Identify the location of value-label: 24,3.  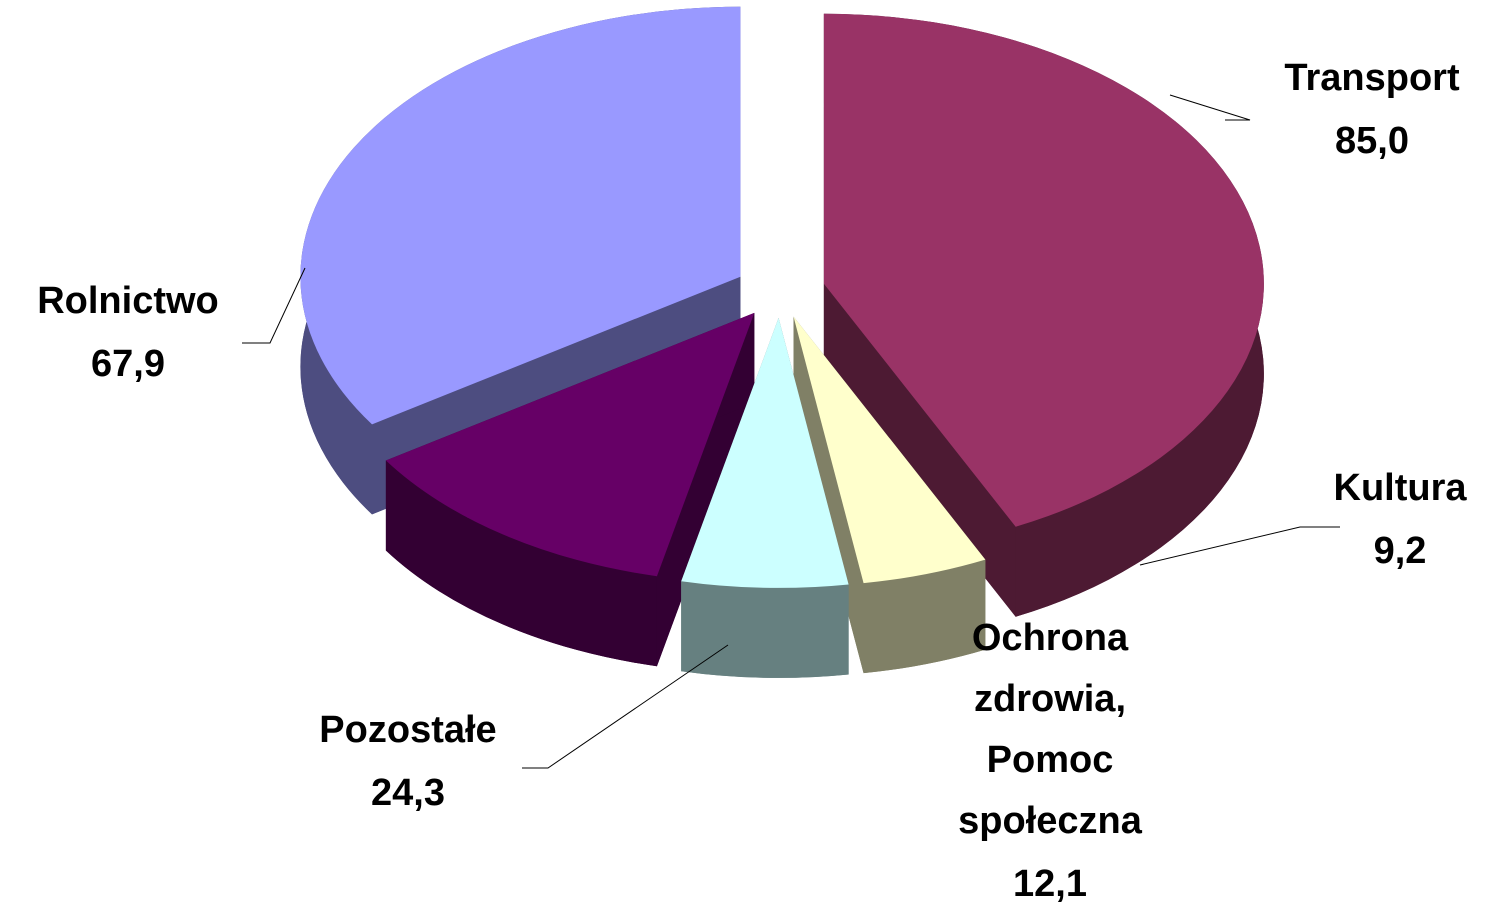
(408, 793).